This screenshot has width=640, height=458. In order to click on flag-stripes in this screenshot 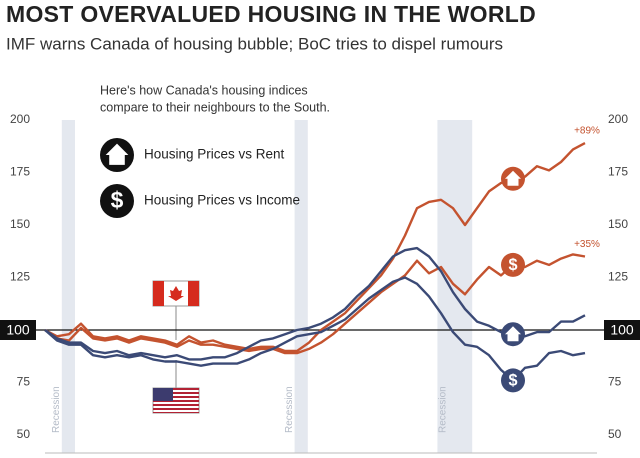, I will do `click(176, 400)`.